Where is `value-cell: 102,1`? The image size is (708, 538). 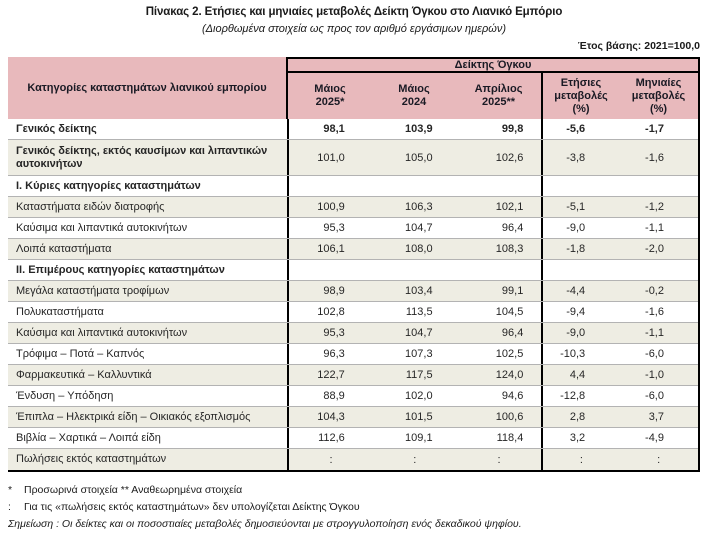
value-cell: 102,1 is located at coordinates (509, 207).